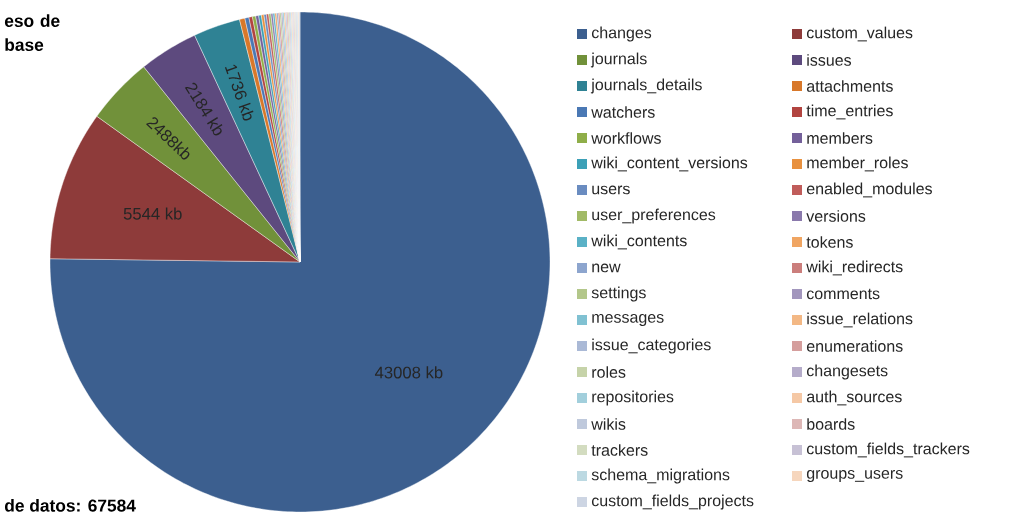  Describe the element at coordinates (869, 190) in the screenshot. I see `legend-label: enabled_modules` at that location.